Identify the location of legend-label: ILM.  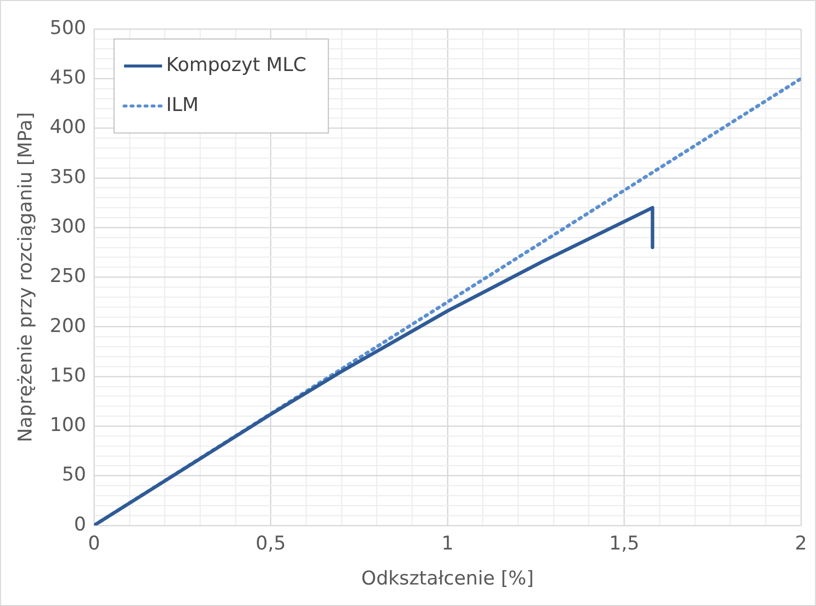
(182, 105).